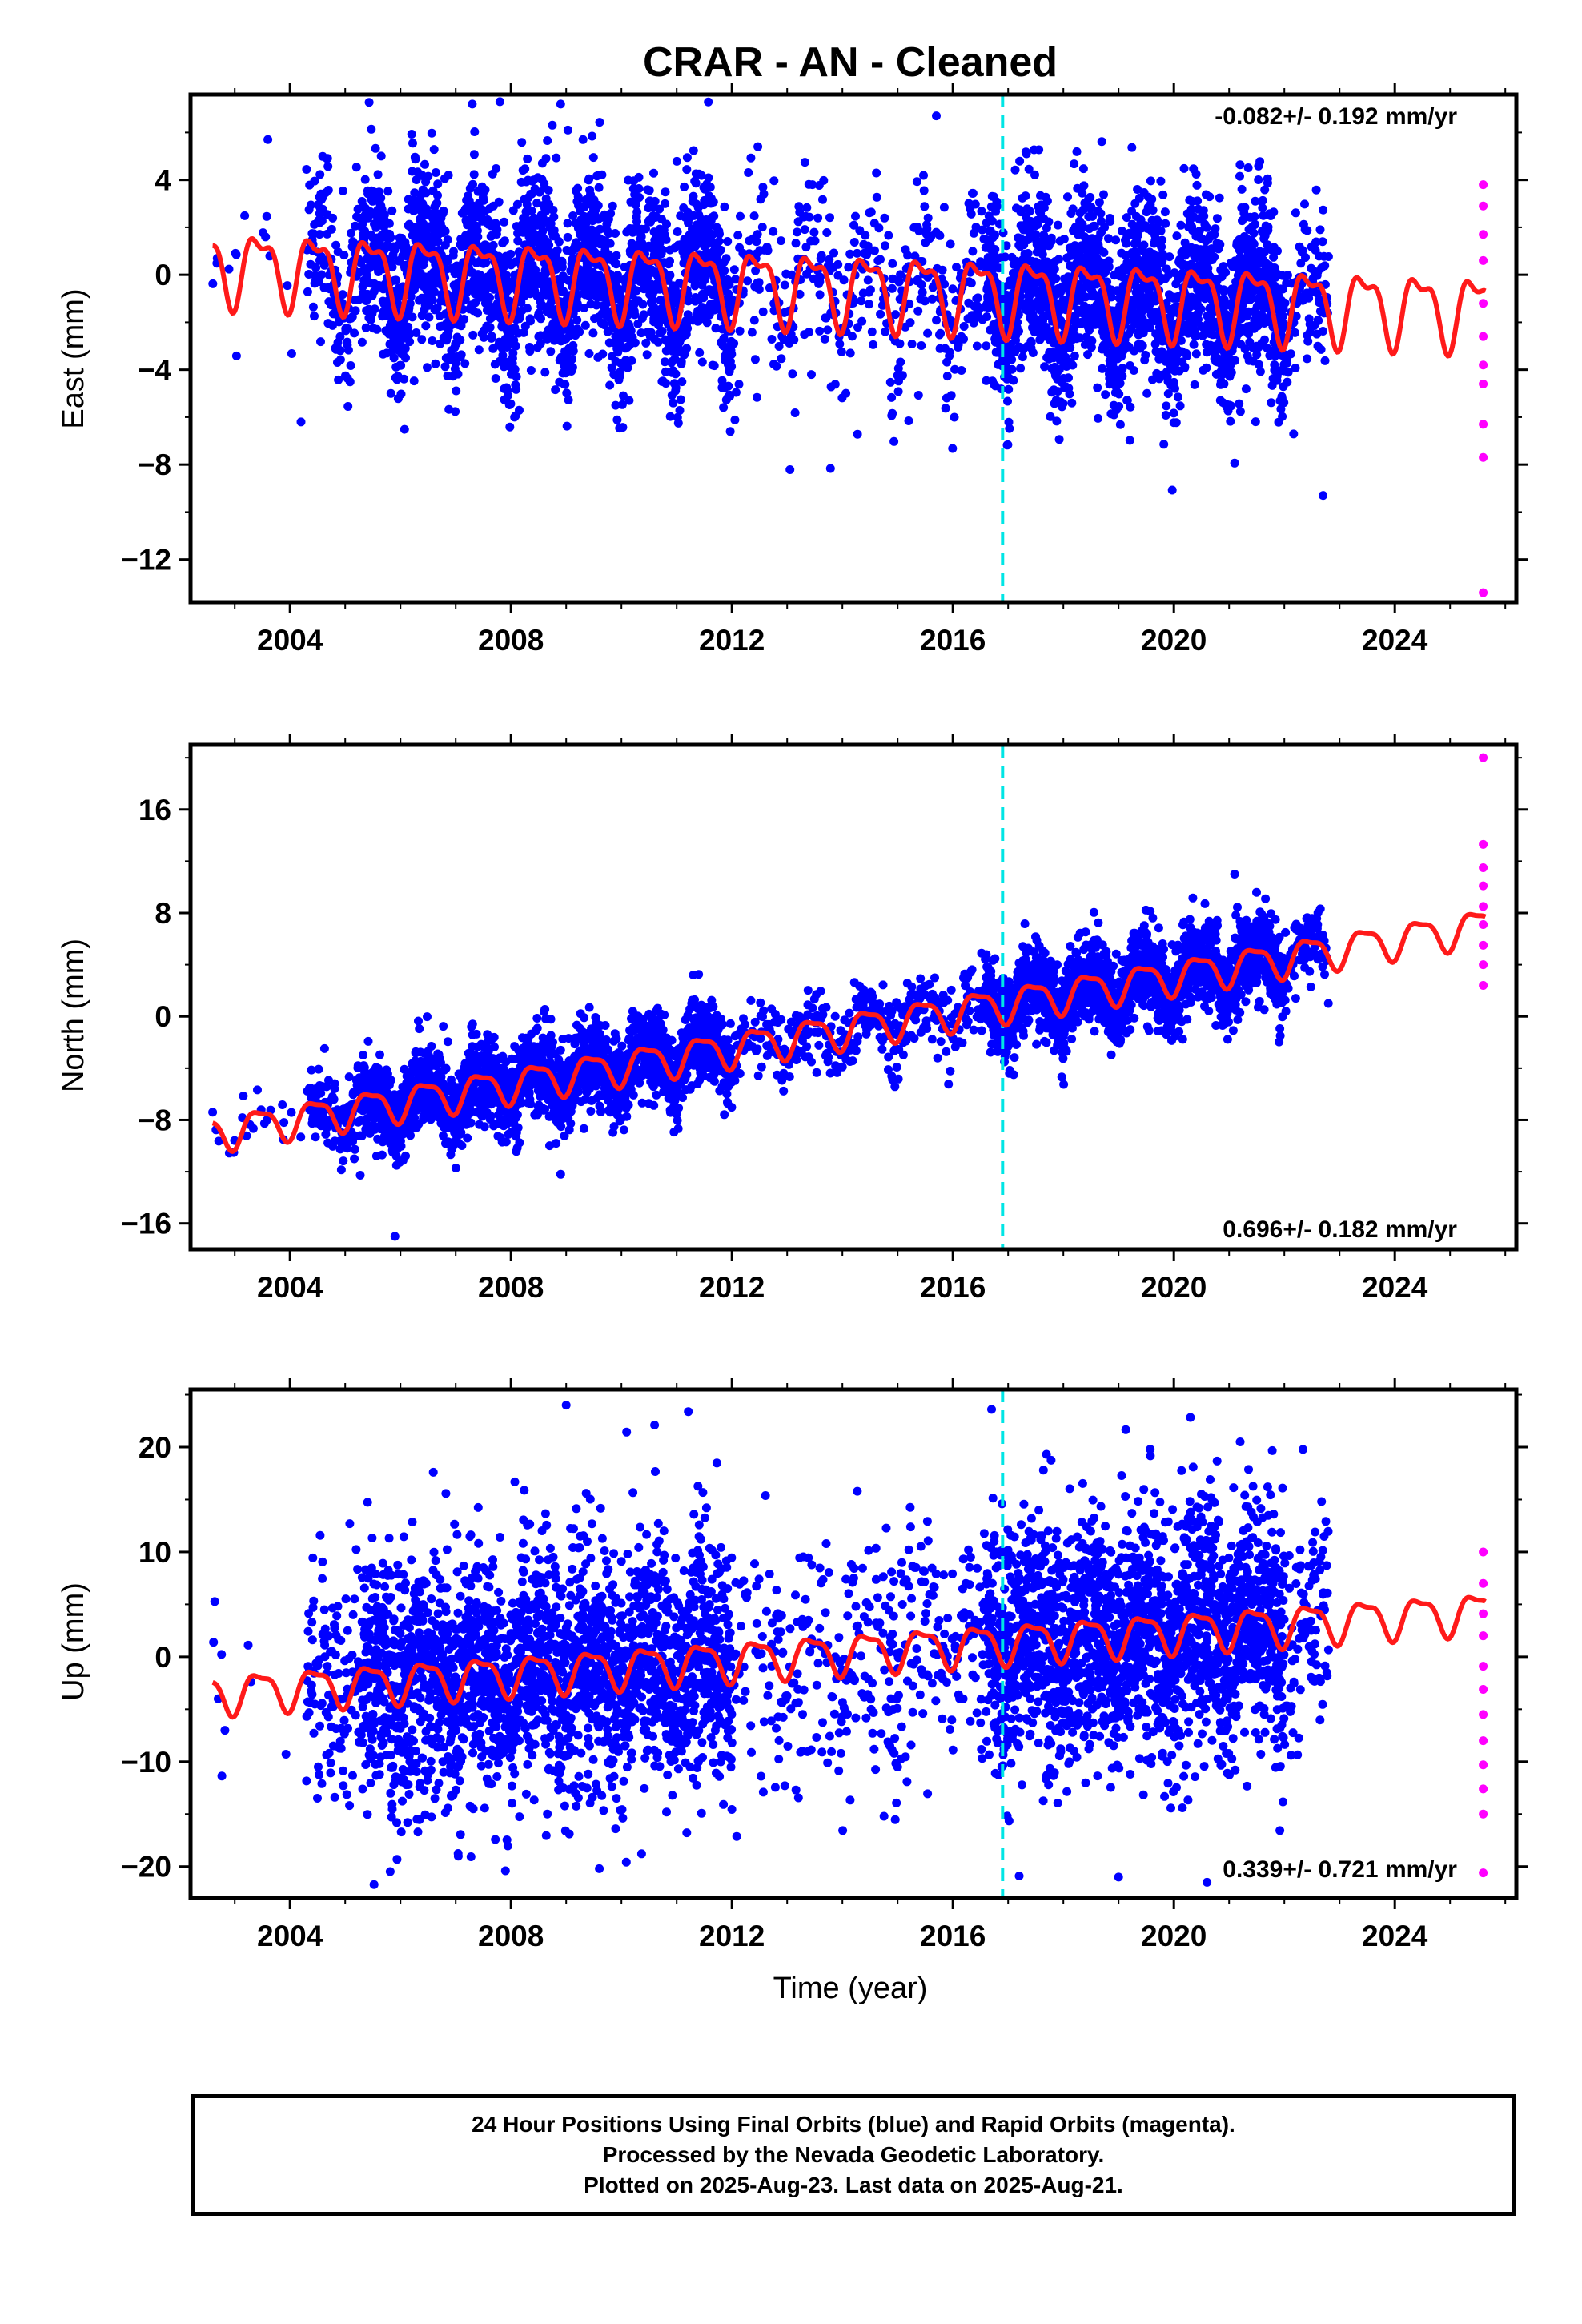 The width and height of the screenshot is (1582, 2324). Describe the element at coordinates (146, 560) in the screenshot. I see `east-ytick-label: −12` at that location.